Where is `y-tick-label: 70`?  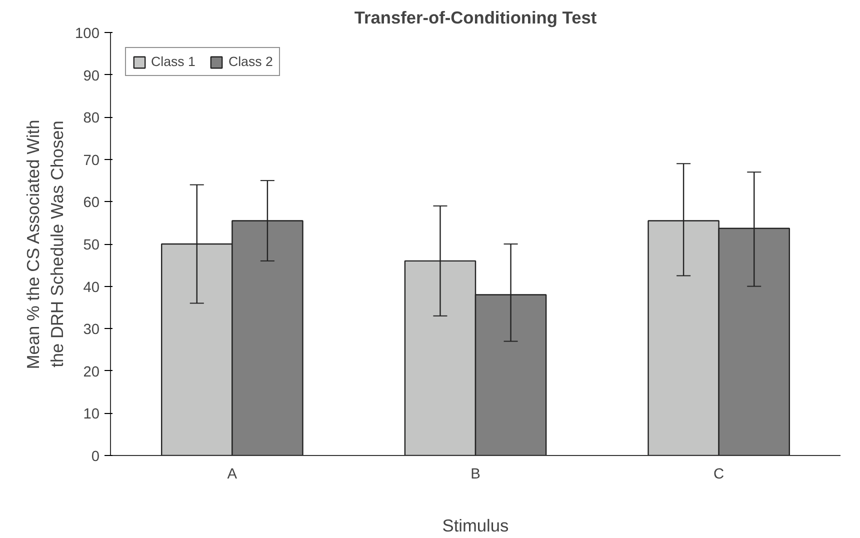 y-tick-label: 70 is located at coordinates (91, 160).